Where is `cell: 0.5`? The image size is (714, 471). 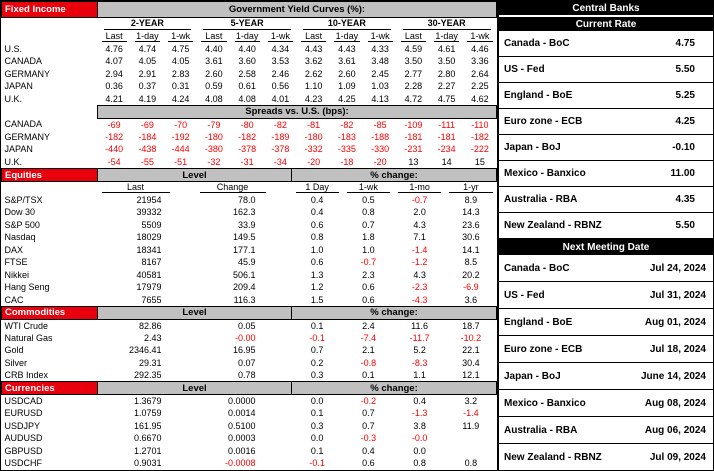
cell: 0.5 is located at coordinates (368, 199).